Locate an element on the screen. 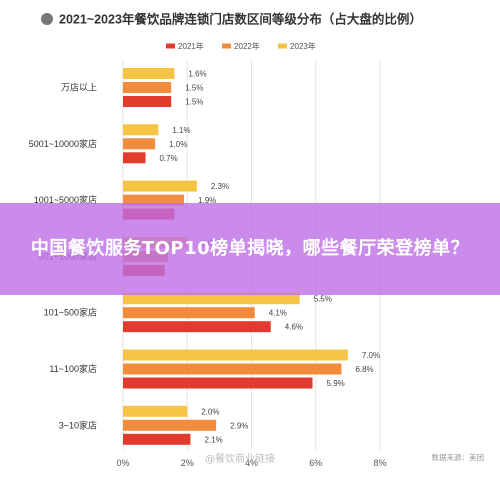 This screenshot has width=500, height=500. chart-legend: 2021年 2022年 2023年 is located at coordinates (241, 46).